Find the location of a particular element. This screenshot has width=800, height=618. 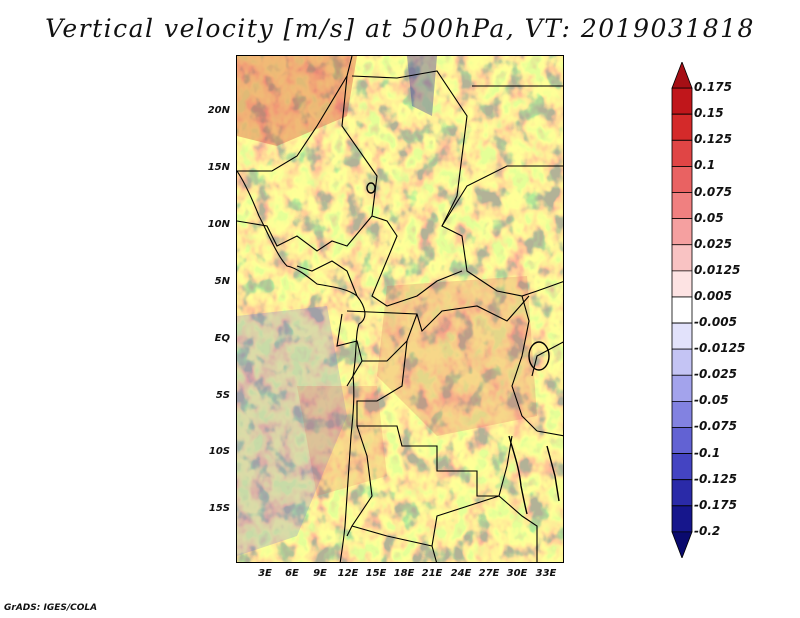

descent-region-north is located at coordinates (422, 86).